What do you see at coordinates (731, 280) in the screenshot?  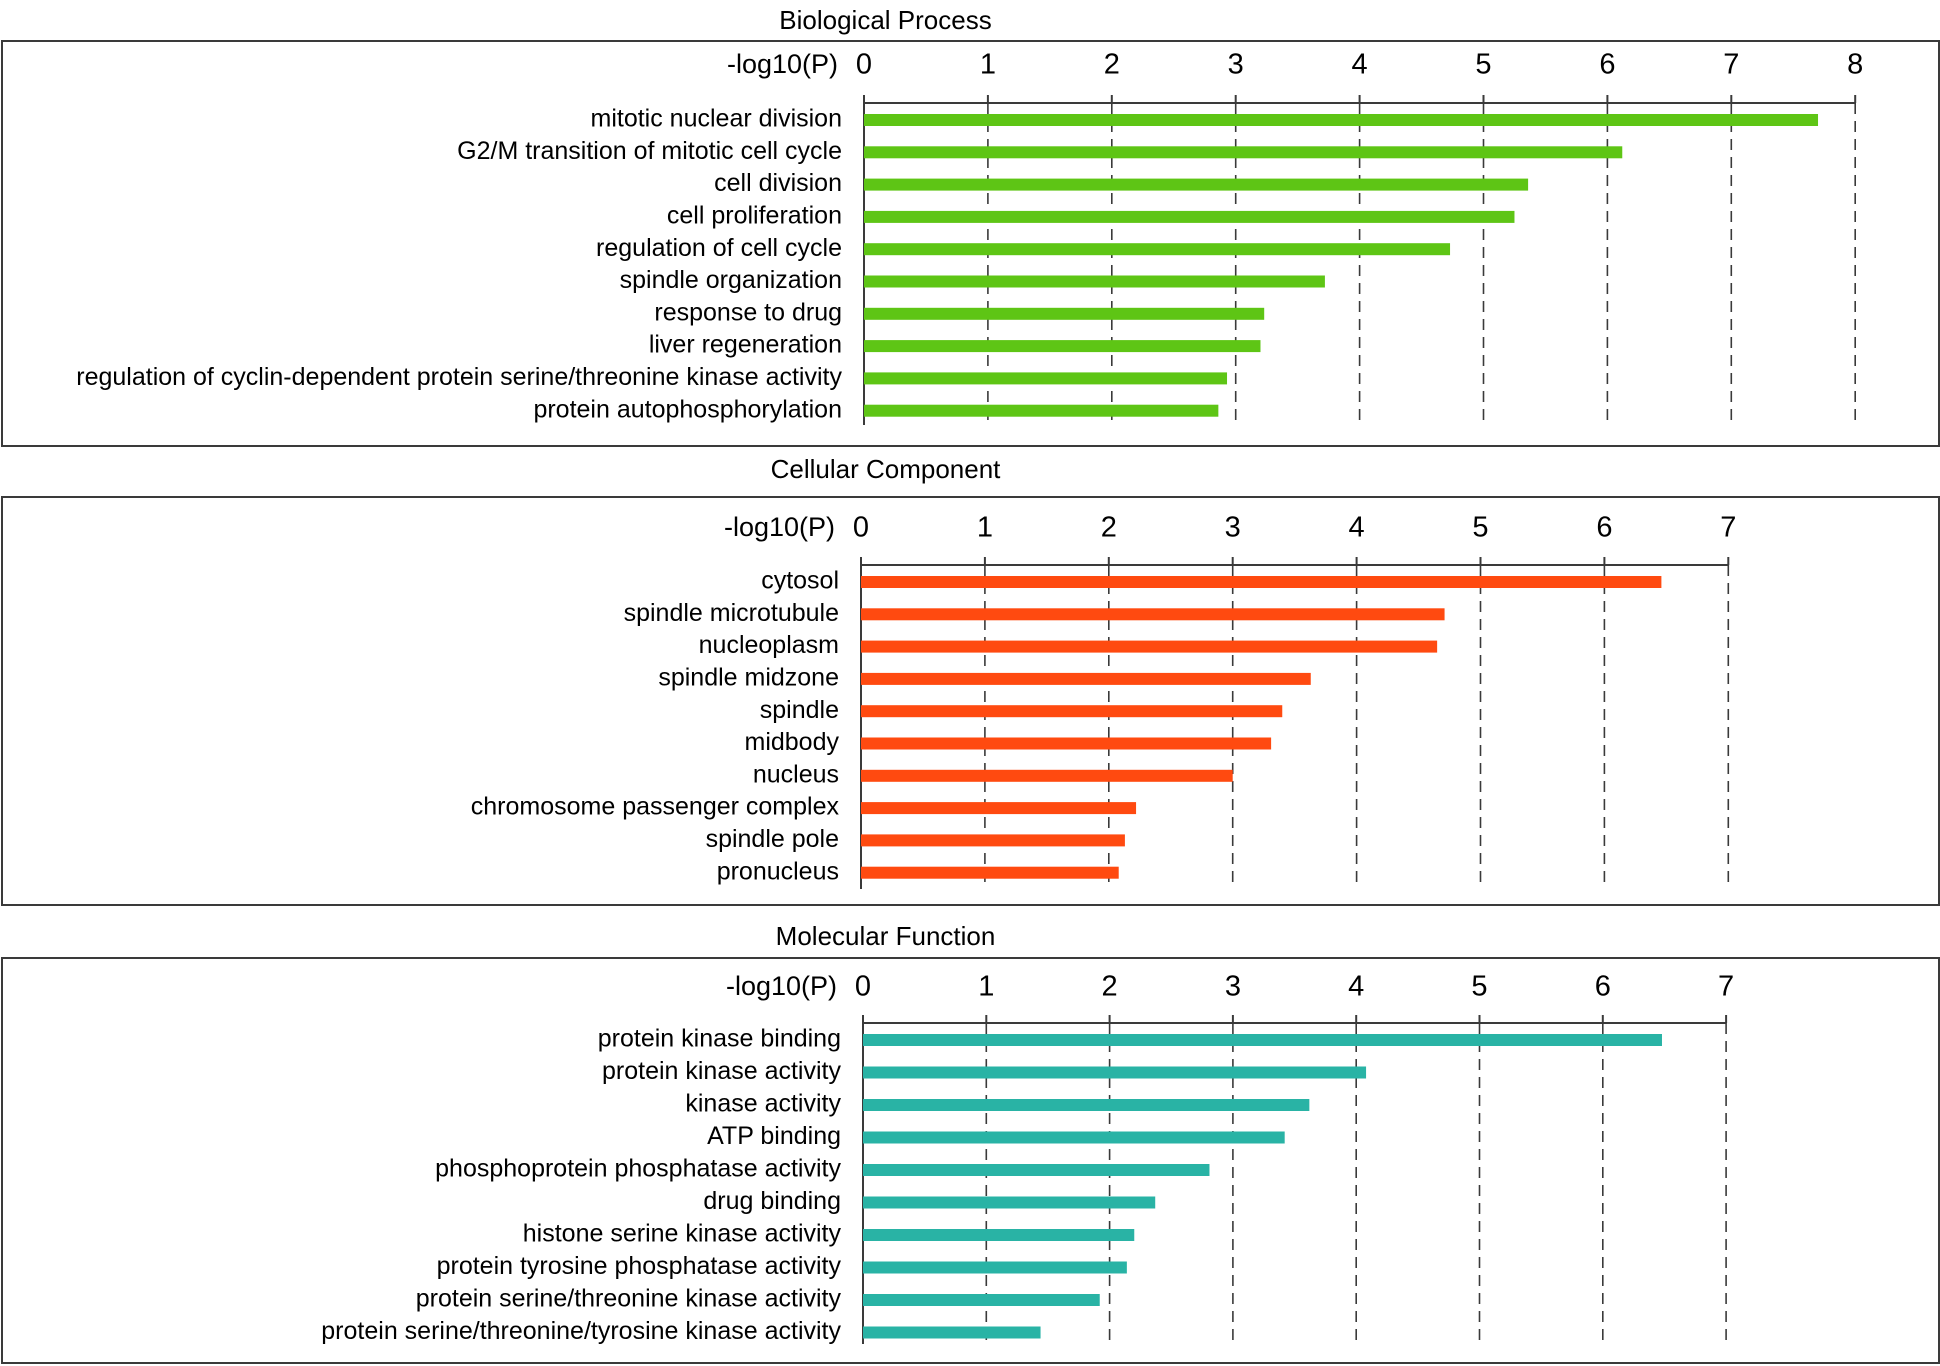 I see `biological-process-category-label: spindle organization` at bounding box center [731, 280].